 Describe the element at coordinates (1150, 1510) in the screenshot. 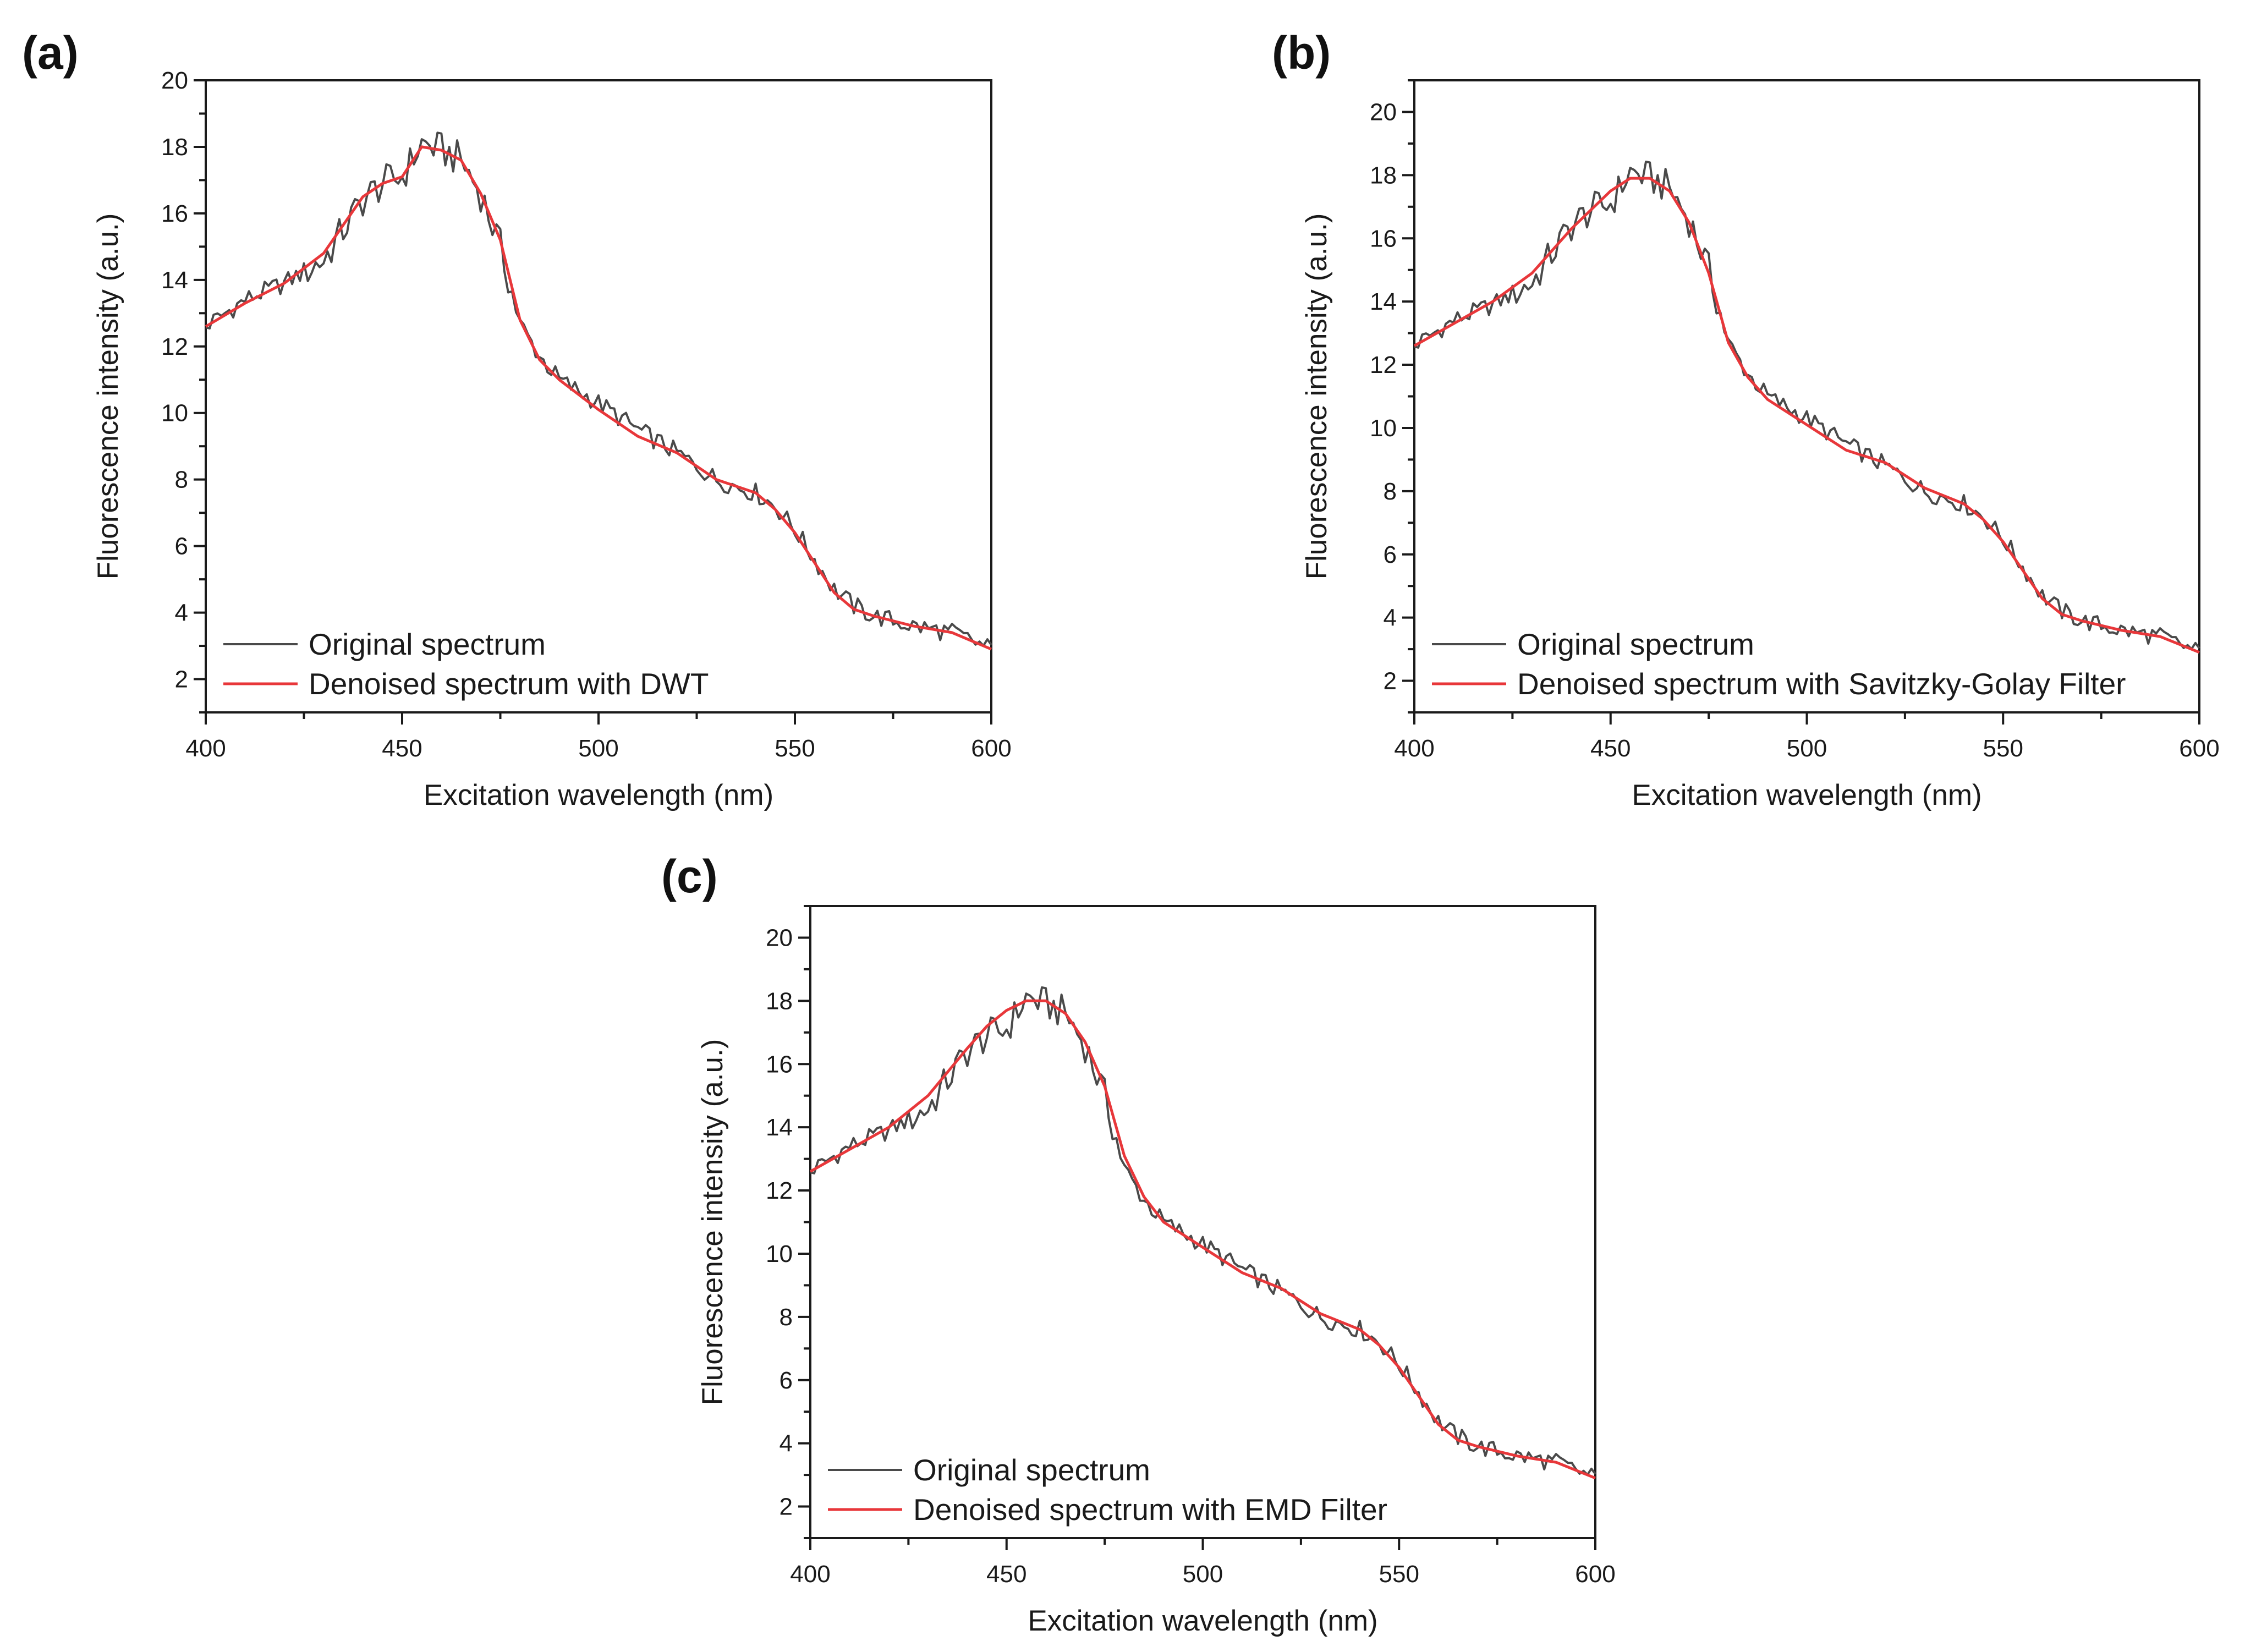

I see `legend-label-denoised: Denoised spectrum with EMD Filter` at that location.